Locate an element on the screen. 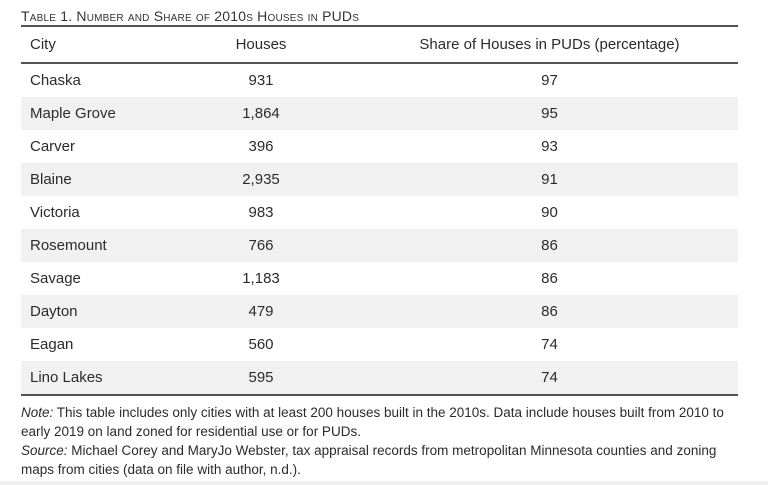 The width and height of the screenshot is (768, 485). cell-city: Savage is located at coordinates (55, 278).